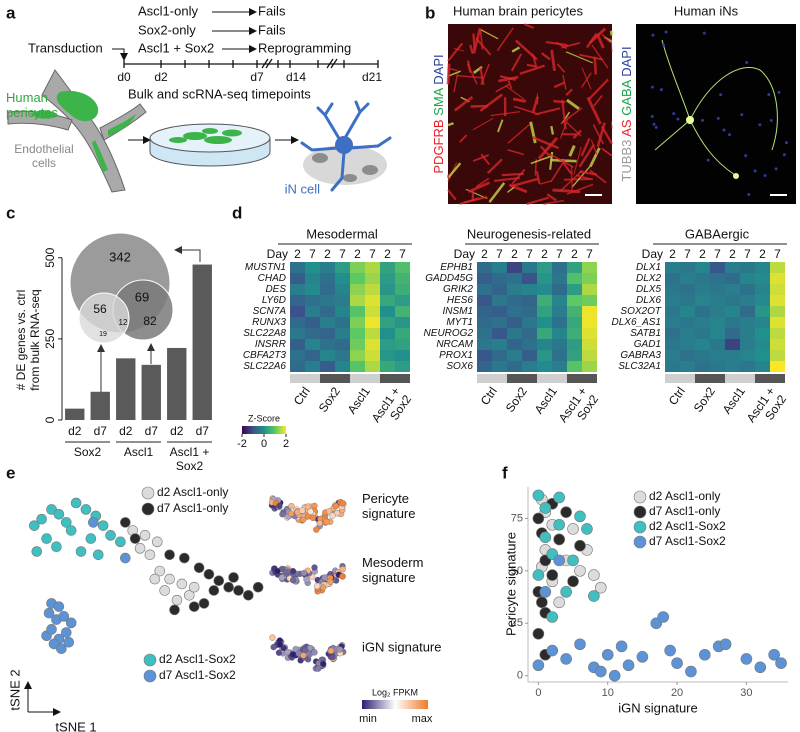  Describe the element at coordinates (296, 77) in the screenshot. I see `timepoint: d14` at that location.